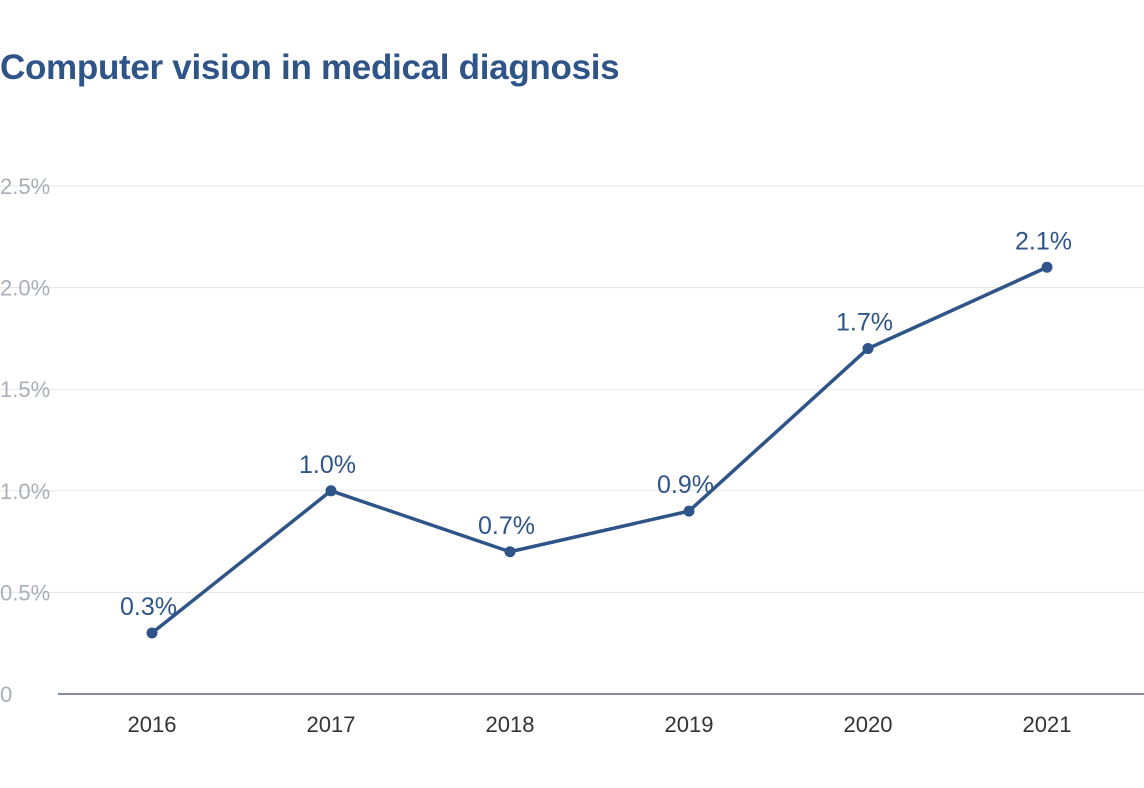 Image resolution: width=1144 pixels, height=788 pixels. What do you see at coordinates (25, 389) in the screenshot?
I see `y-tick-label: 1.5%` at bounding box center [25, 389].